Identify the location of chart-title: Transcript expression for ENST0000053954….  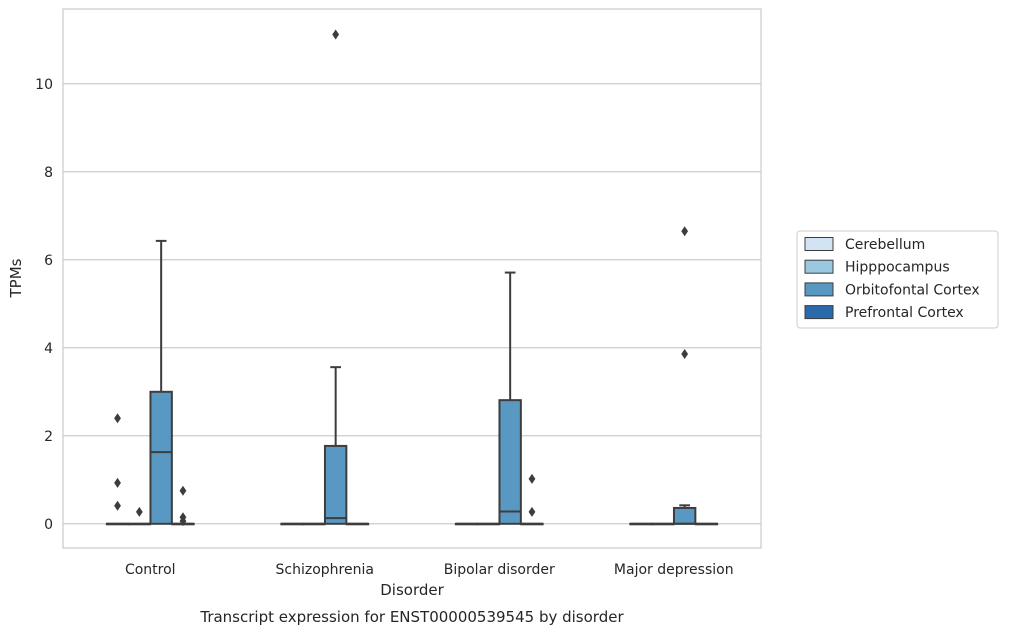
(411, 617).